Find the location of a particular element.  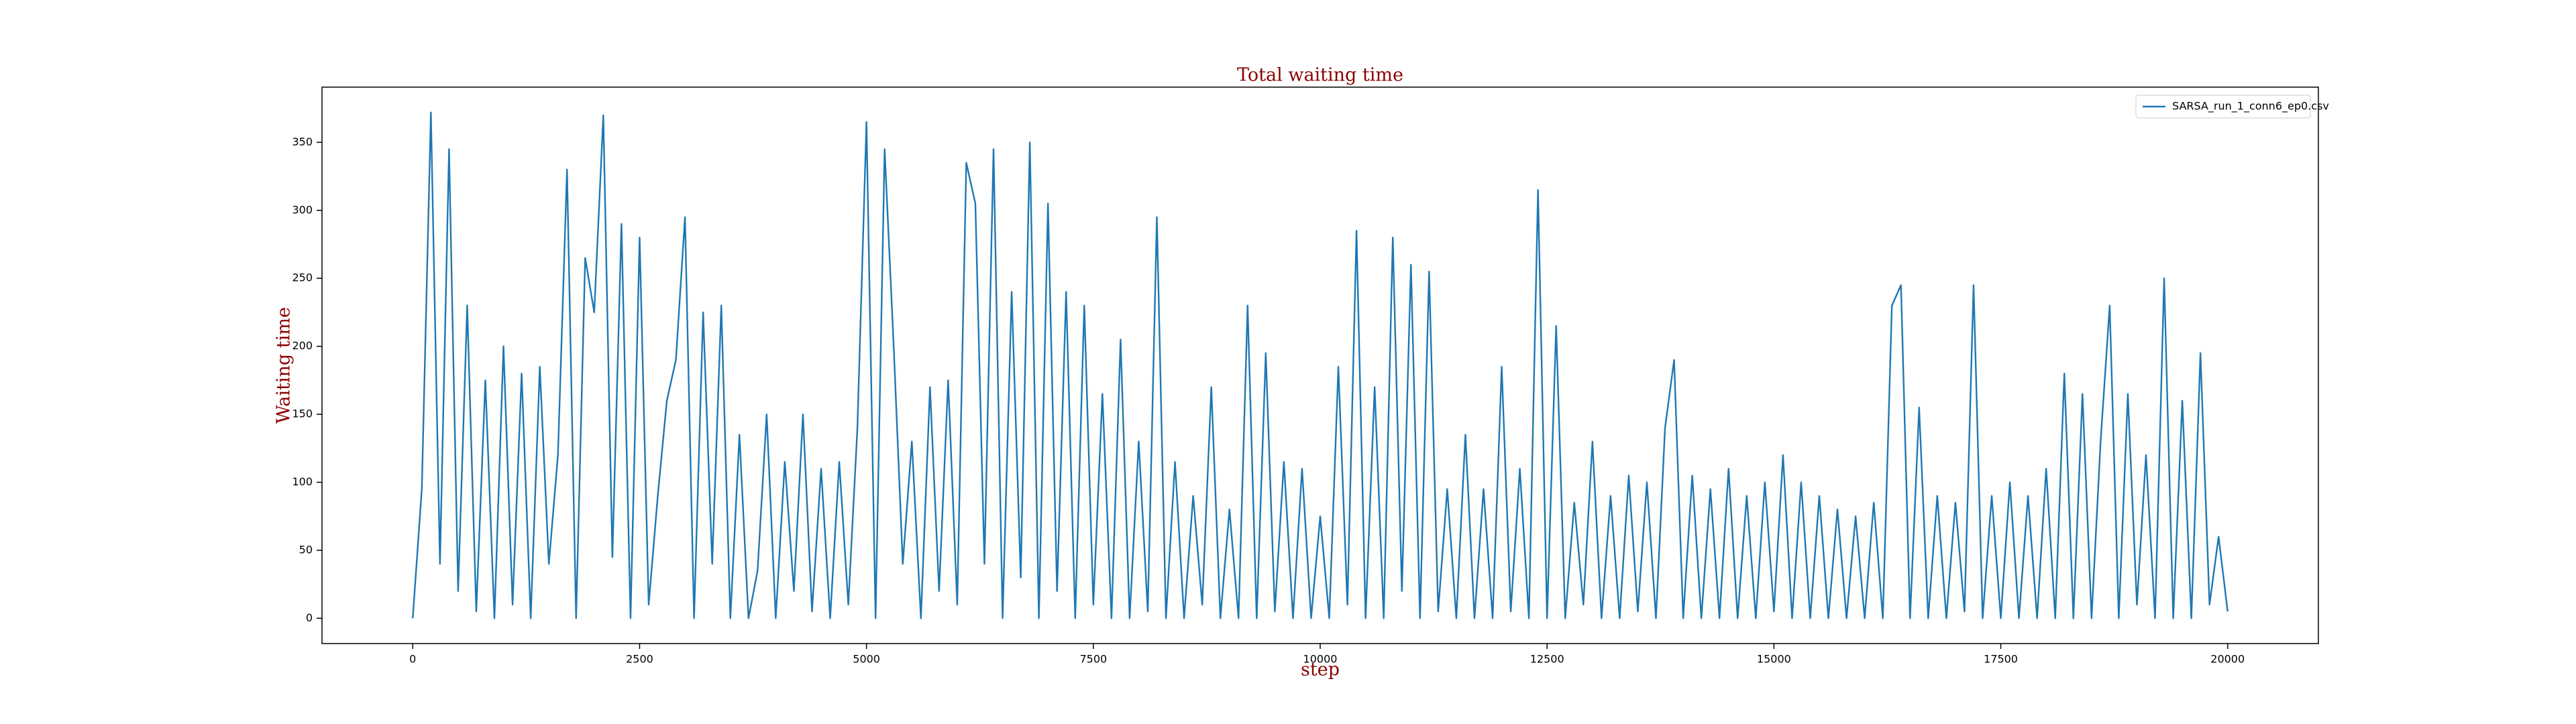

y-axis-label: Waiting time is located at coordinates (284, 365).